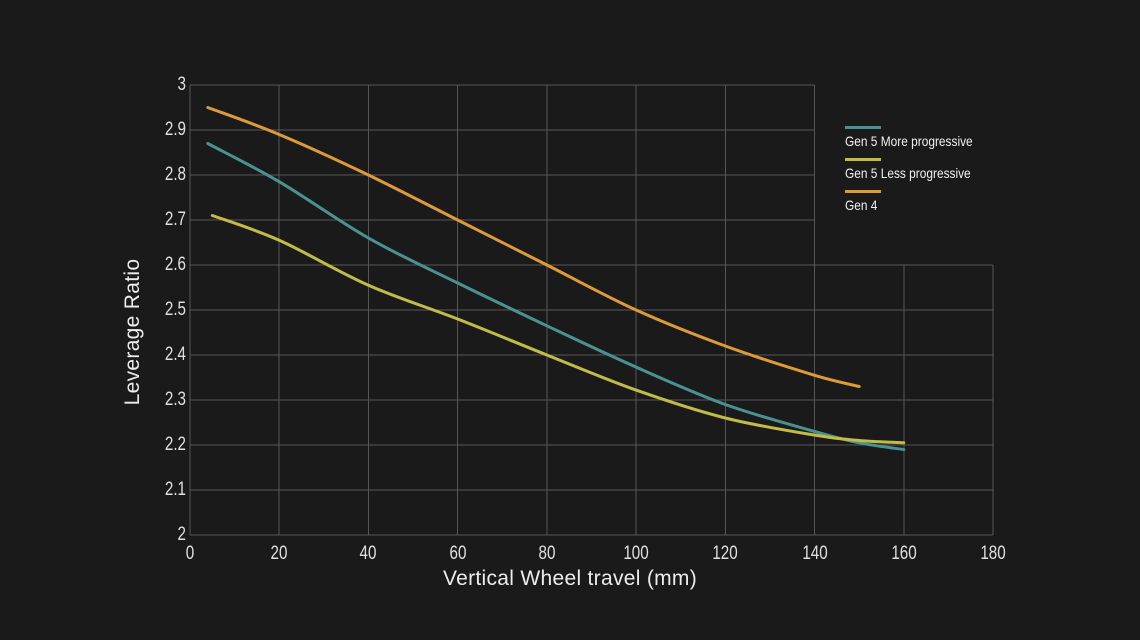 This screenshot has height=640, width=1140. What do you see at coordinates (279, 553) in the screenshot?
I see `x-tick-label: 20` at bounding box center [279, 553].